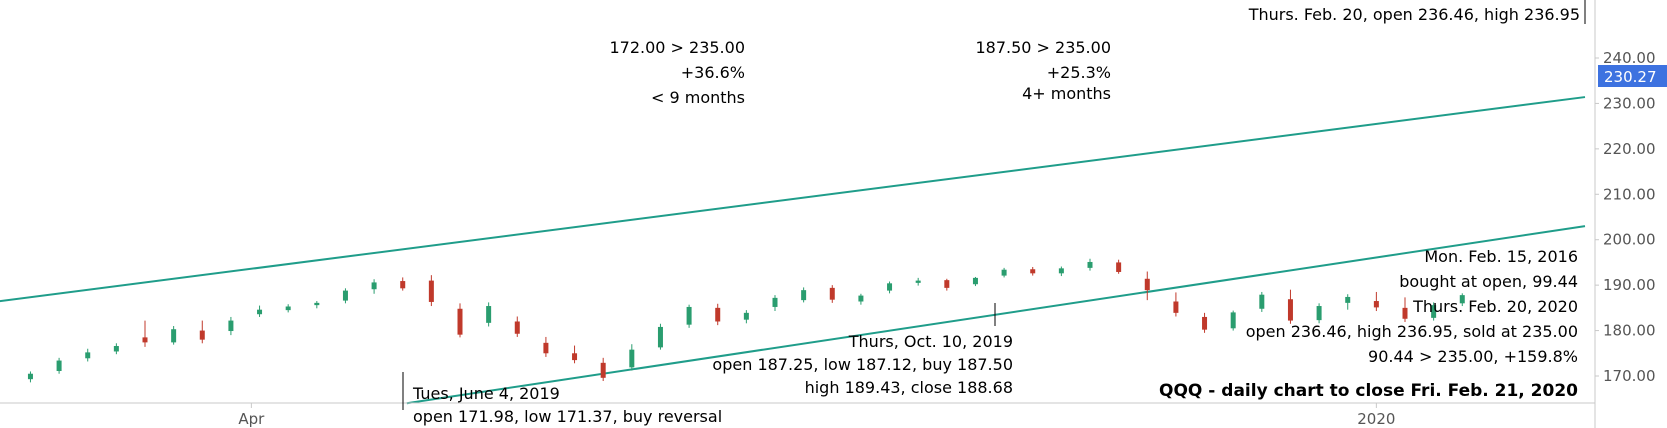 Image resolution: width=1667 pixels, height=428 pixels. Describe the element at coordinates (816, 415) in the screenshot. I see `x-axis-ticks: Apr 2020` at that location.